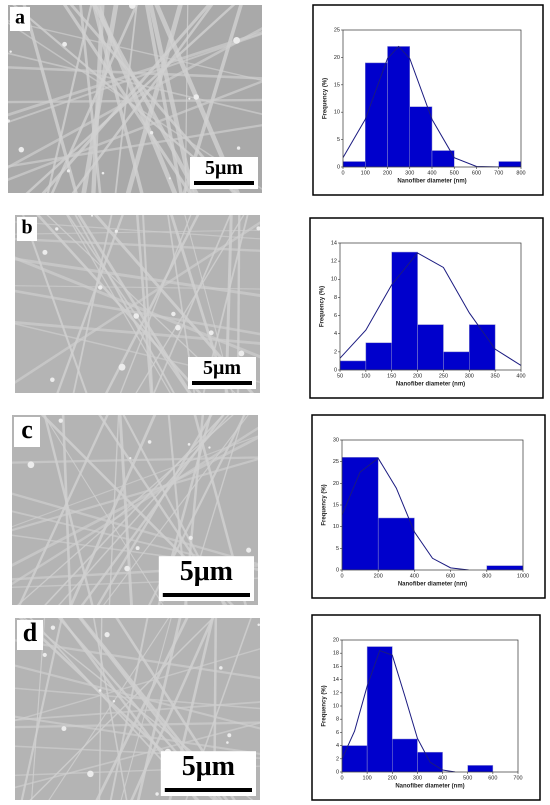  I want to click on sem-content, so click(135, 99).